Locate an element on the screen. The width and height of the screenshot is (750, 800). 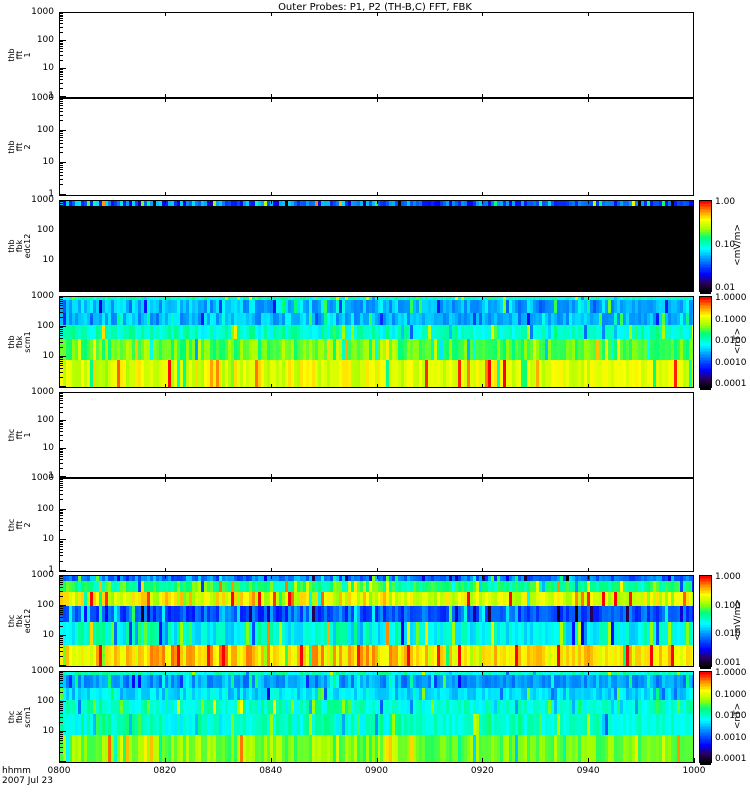
panel-thb-fbk-scm1 is located at coordinates (376, 342).